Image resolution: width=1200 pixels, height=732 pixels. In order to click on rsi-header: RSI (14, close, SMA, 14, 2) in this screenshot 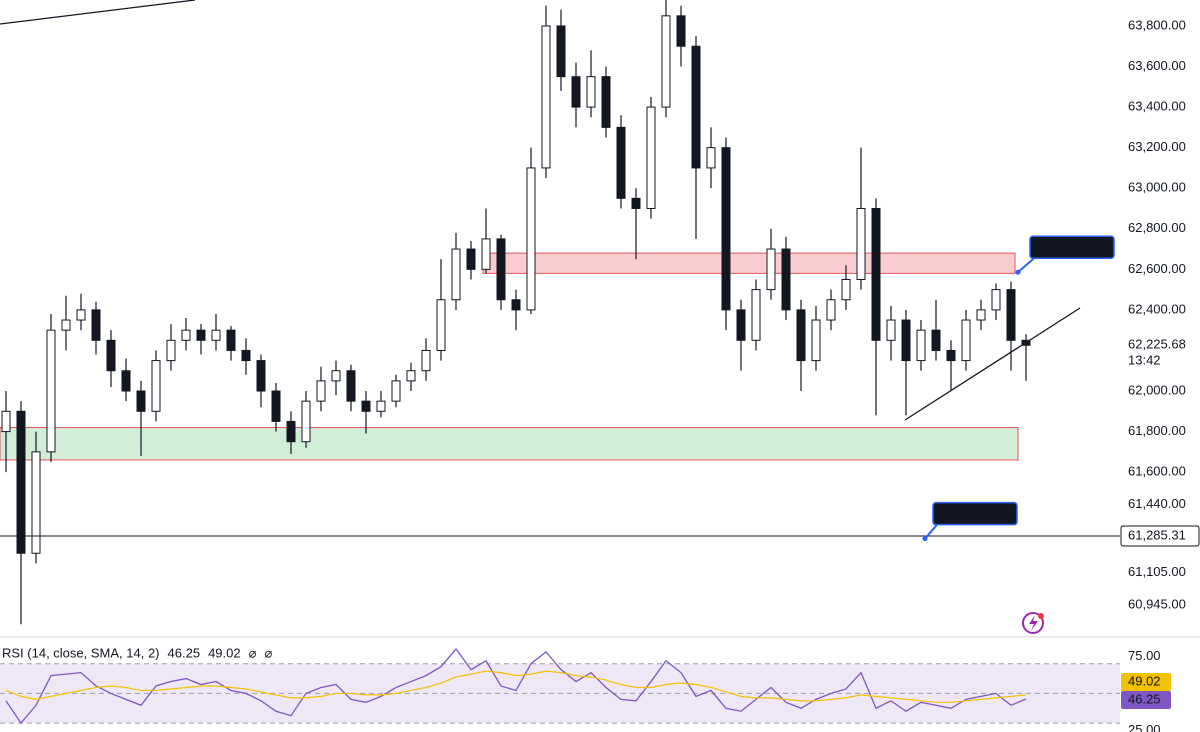, I will do `click(81, 652)`.